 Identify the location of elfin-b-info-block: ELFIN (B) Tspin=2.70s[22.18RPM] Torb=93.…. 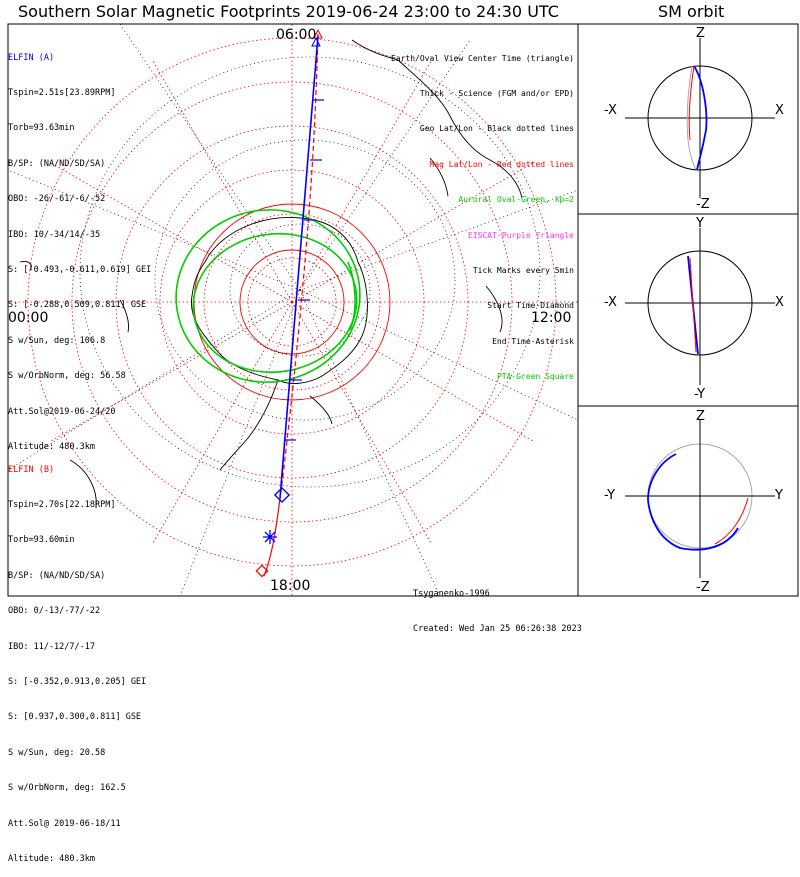
(77, 659).